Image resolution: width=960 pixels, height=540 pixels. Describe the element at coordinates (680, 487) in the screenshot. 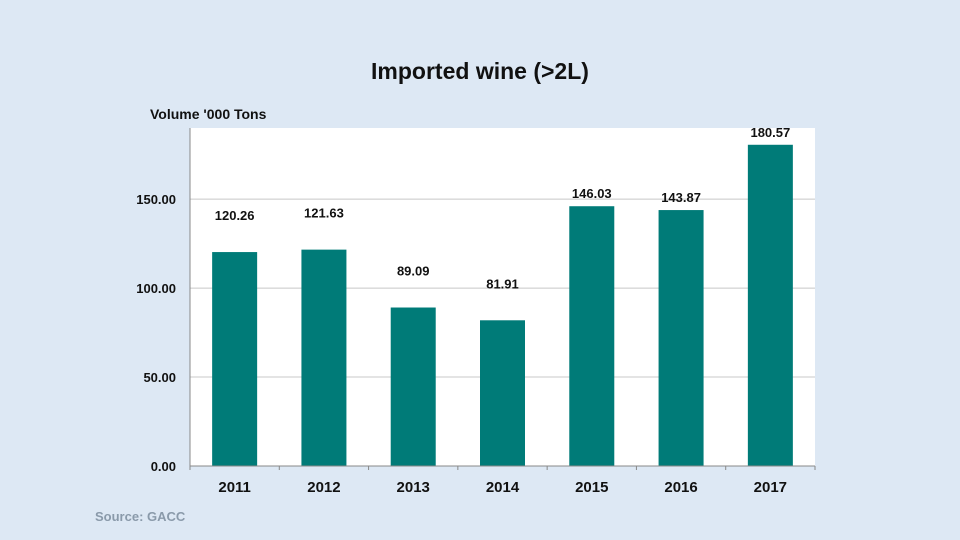

I see `x-tick-label: 2016` at that location.